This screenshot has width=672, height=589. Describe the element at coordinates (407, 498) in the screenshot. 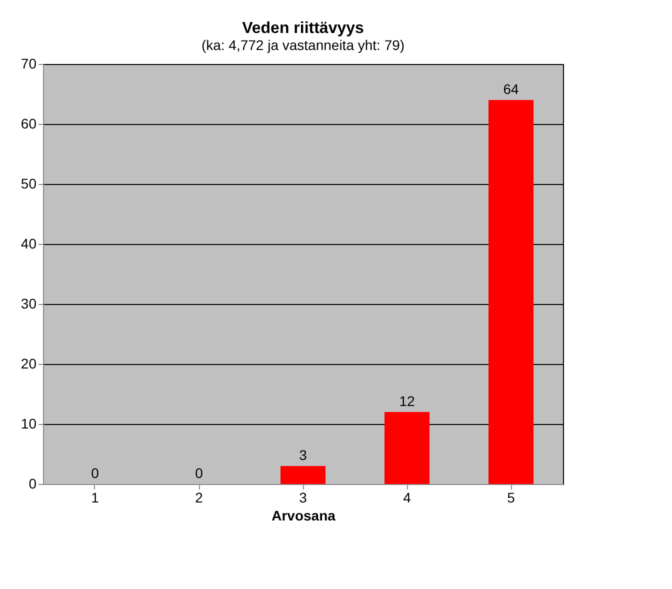

I see `x-tick-label: 4` at that location.